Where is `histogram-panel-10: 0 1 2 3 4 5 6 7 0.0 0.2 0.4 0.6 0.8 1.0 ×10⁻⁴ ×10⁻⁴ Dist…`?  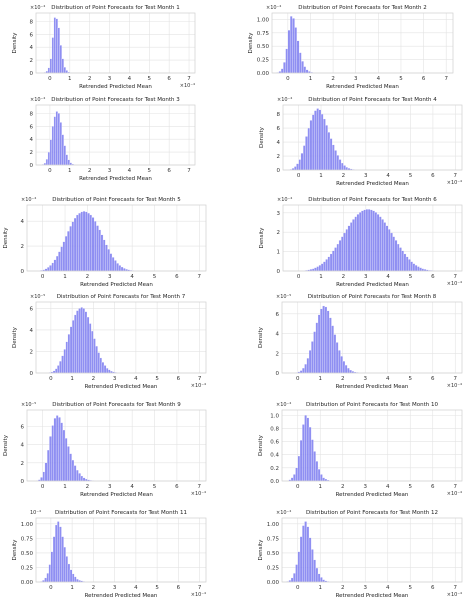
histogram-panel-10: 0 1 2 3 4 5 6 7 0.0 0.2 0.4 0.6 0.8 1.0 ×10⁻⁴ ×10⁻⁴ Dist… is located at coordinates (360, 450).